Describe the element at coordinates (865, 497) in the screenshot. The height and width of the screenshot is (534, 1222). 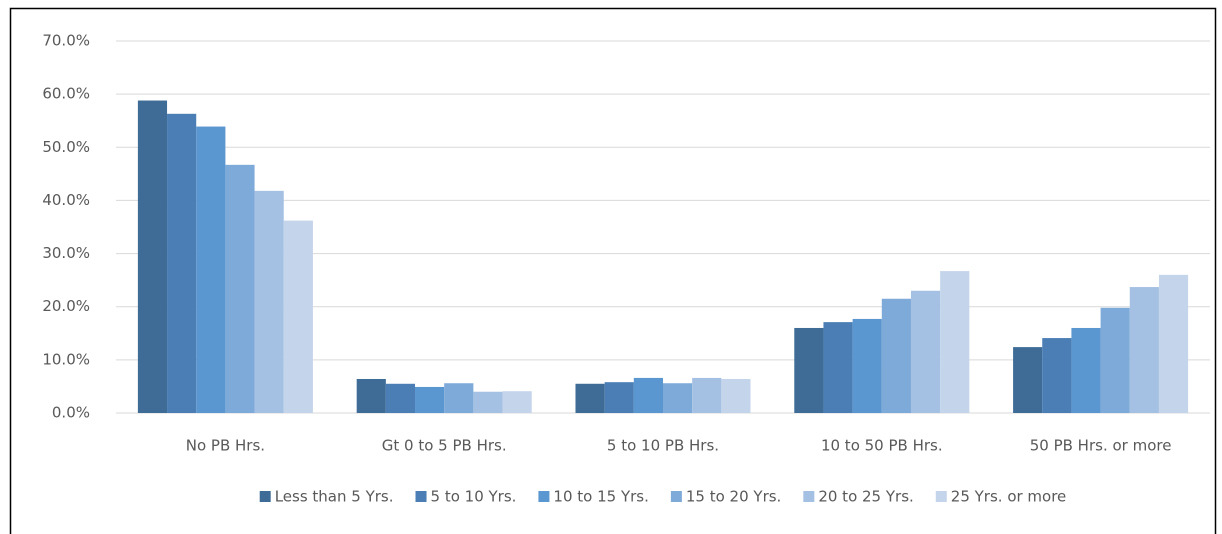
I see `legend-label: 20 to 25 Yrs.` at that location.